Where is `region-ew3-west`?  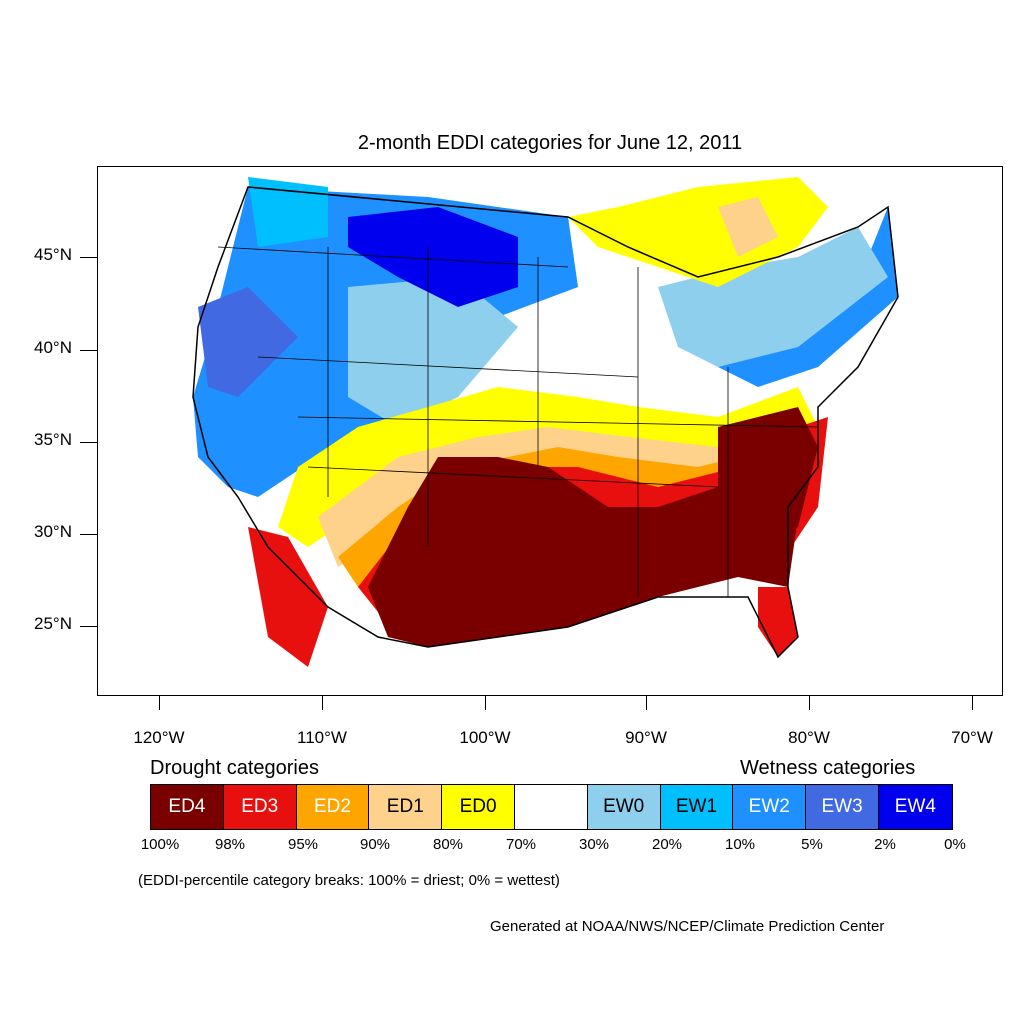 region-ew3-west is located at coordinates (248, 342).